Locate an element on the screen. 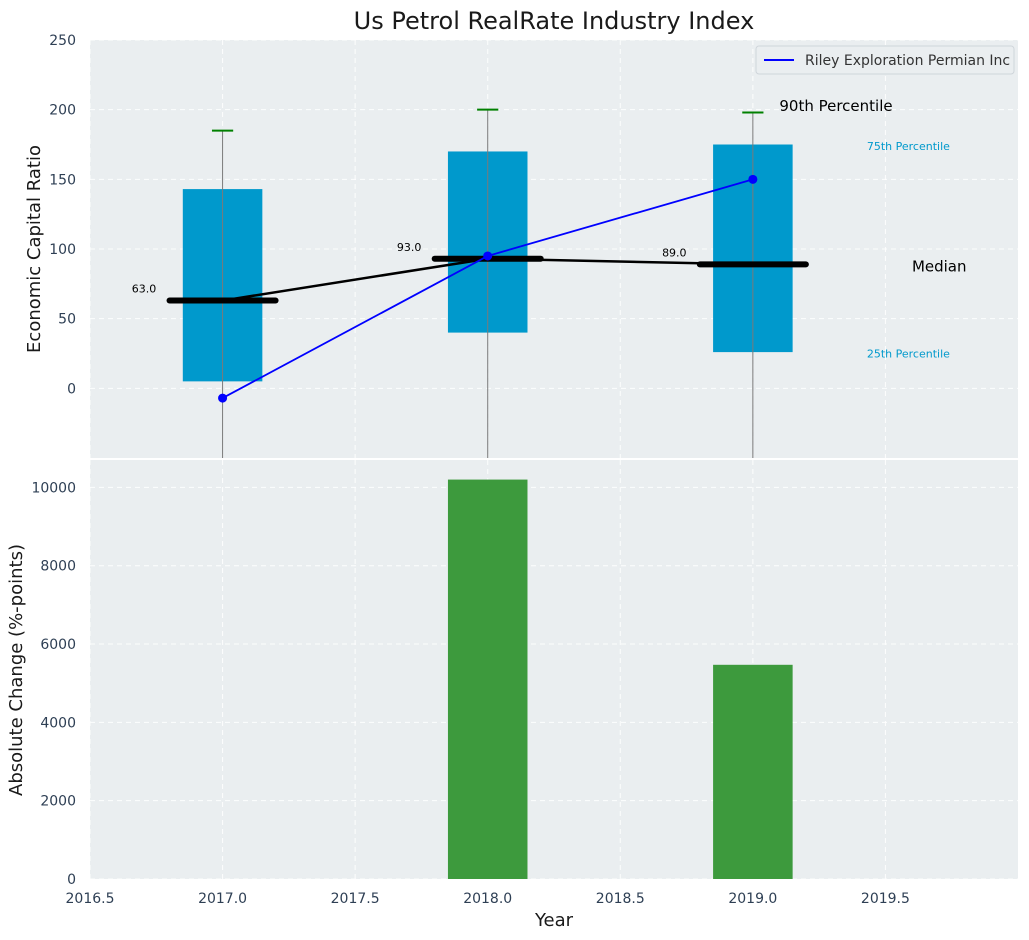 The width and height of the screenshot is (1029, 940). top-y-tick-label: 150 is located at coordinates (62, 180).